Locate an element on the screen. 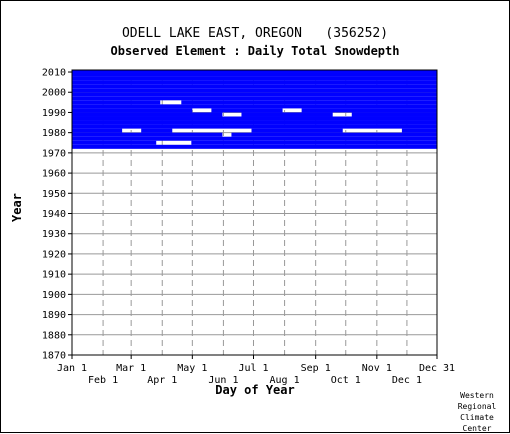  x-tick-label: Nov 1 is located at coordinates (377, 368).